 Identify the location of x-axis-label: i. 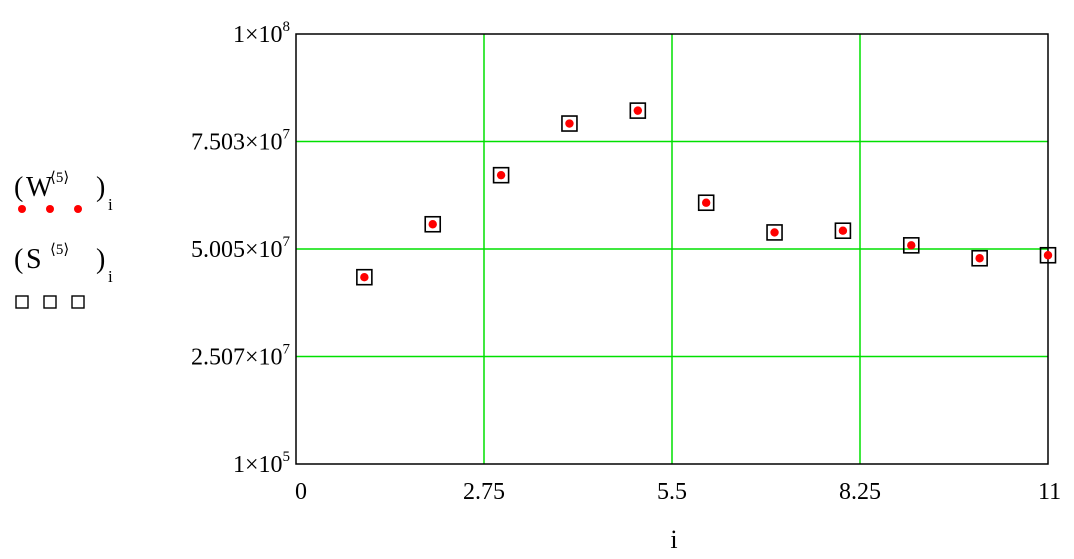
(673, 539).